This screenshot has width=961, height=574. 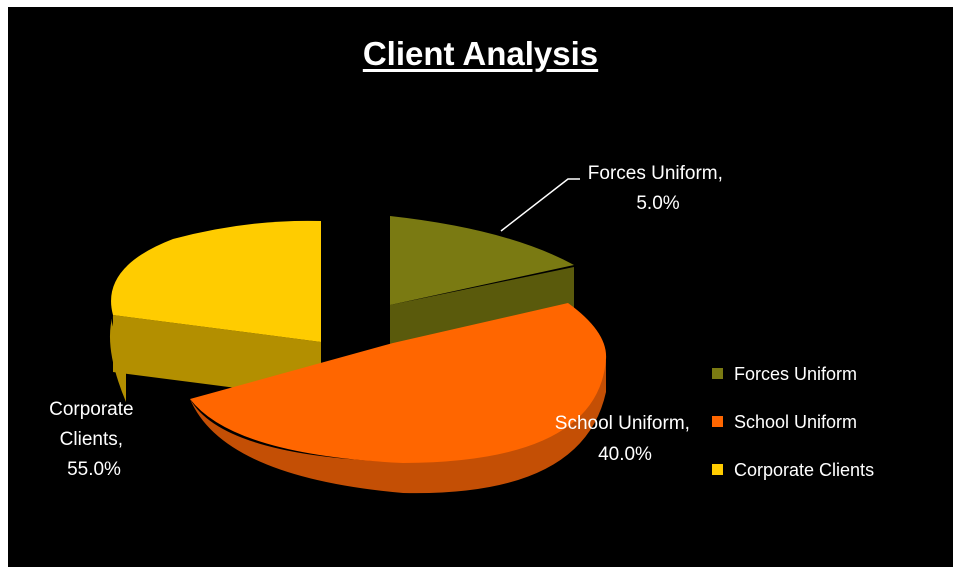 I want to click on data-label-forces-uniform-name: Forces Uniform,, so click(x=655, y=173).